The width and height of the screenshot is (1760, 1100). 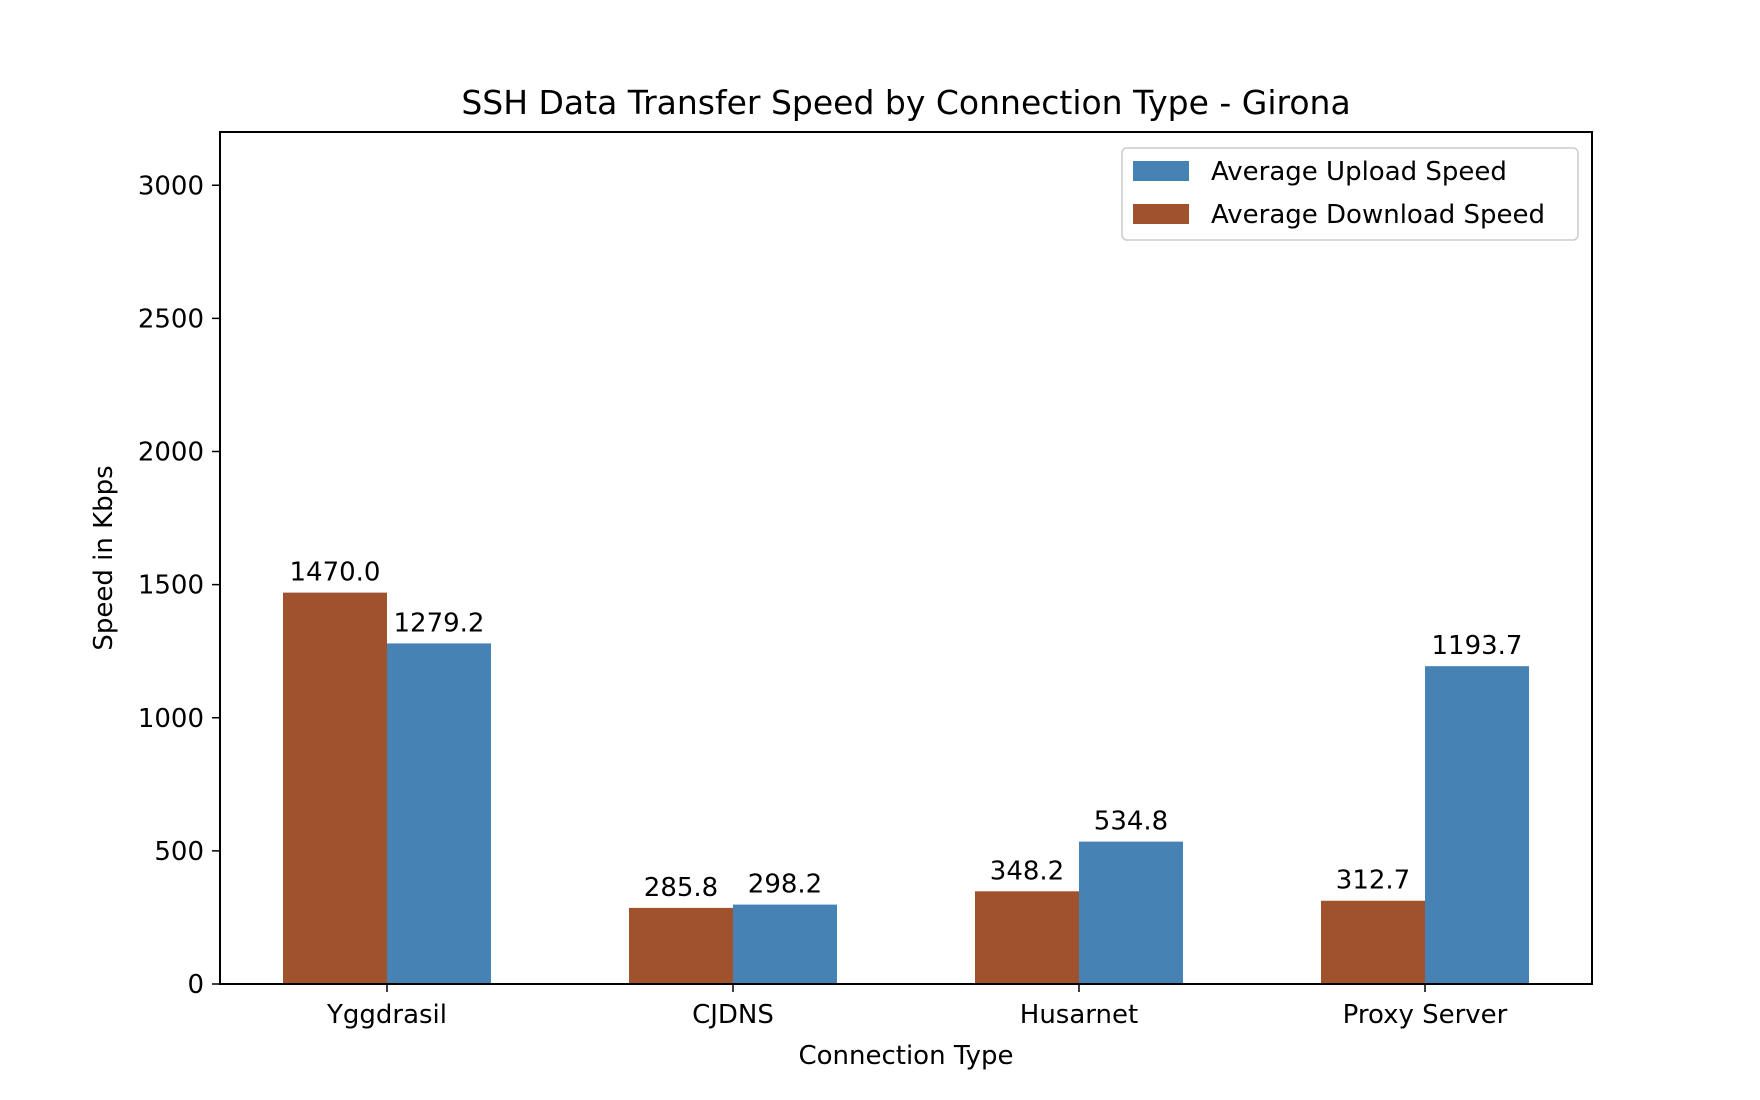 What do you see at coordinates (171, 319) in the screenshot?
I see `y-tick-label: 2500` at bounding box center [171, 319].